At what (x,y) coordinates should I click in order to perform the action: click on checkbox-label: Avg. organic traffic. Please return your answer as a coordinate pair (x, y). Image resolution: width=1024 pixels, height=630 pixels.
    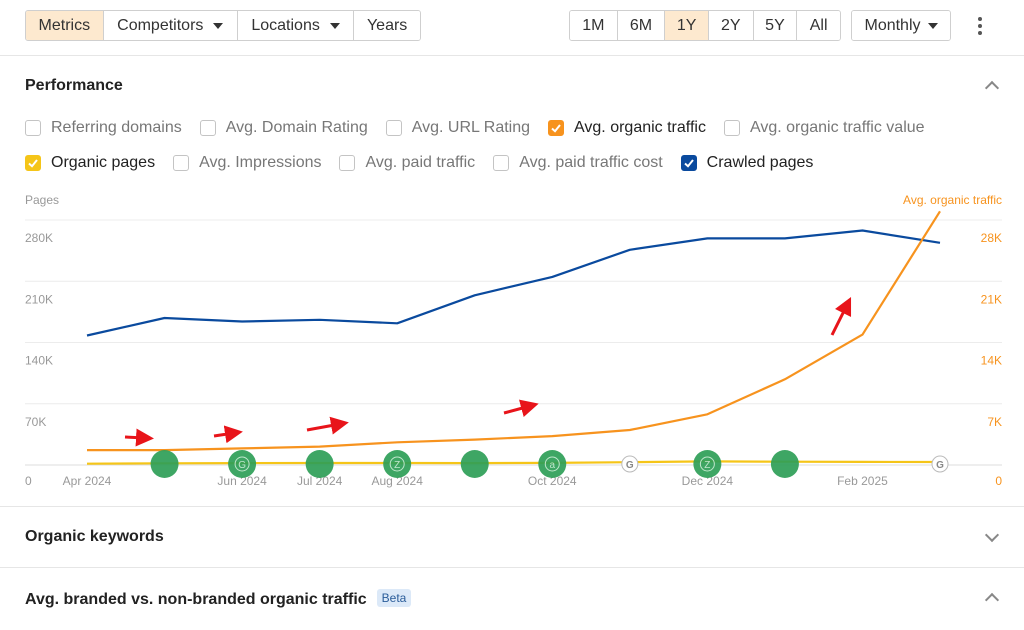
    Looking at the image, I should click on (640, 127).